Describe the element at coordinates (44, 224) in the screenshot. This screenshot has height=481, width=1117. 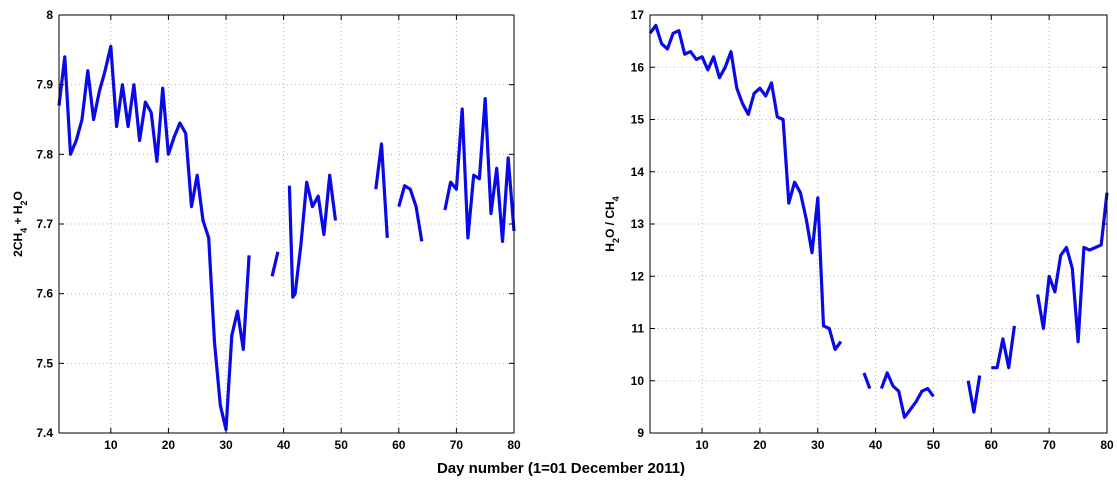
I see `y-tick-label: 7.7` at that location.